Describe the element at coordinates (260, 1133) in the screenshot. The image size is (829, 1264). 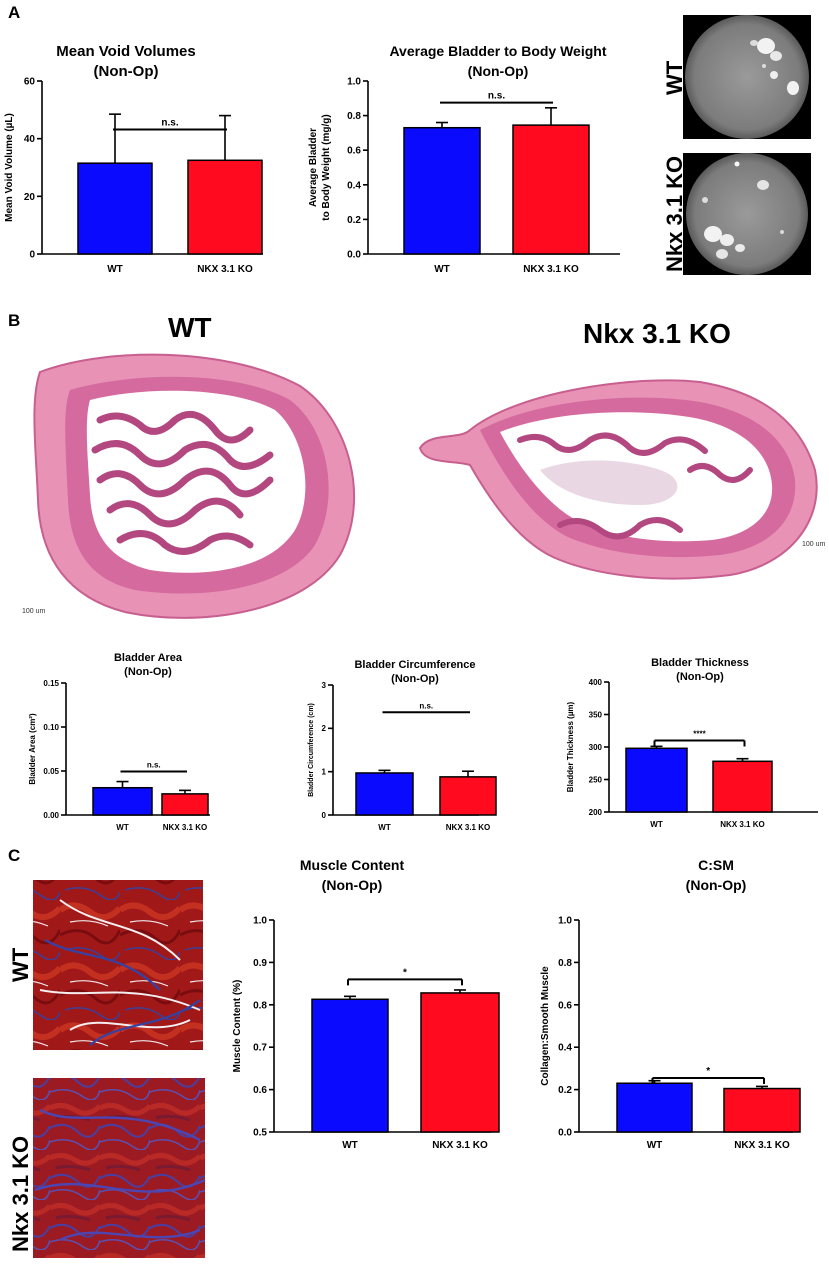
I see `y-tick-label: 0.5` at that location.